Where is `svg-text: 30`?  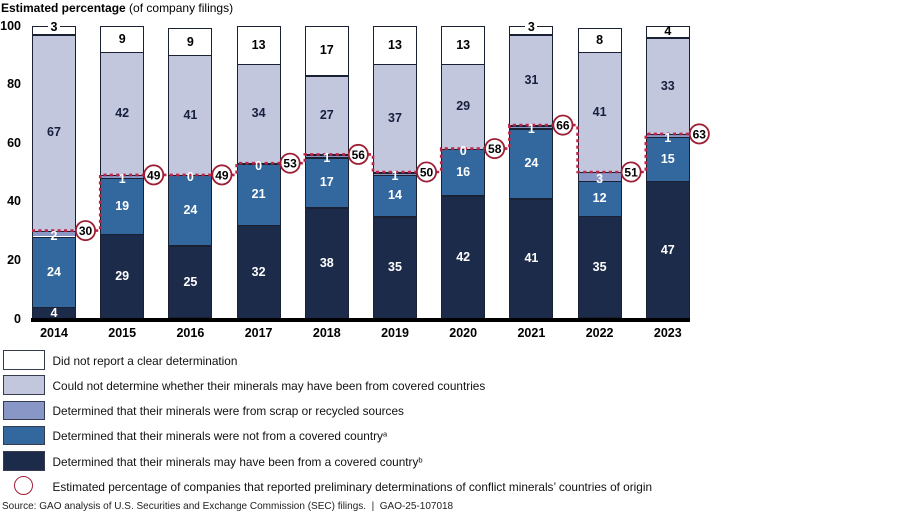
svg-text: 30 is located at coordinates (86, 231).